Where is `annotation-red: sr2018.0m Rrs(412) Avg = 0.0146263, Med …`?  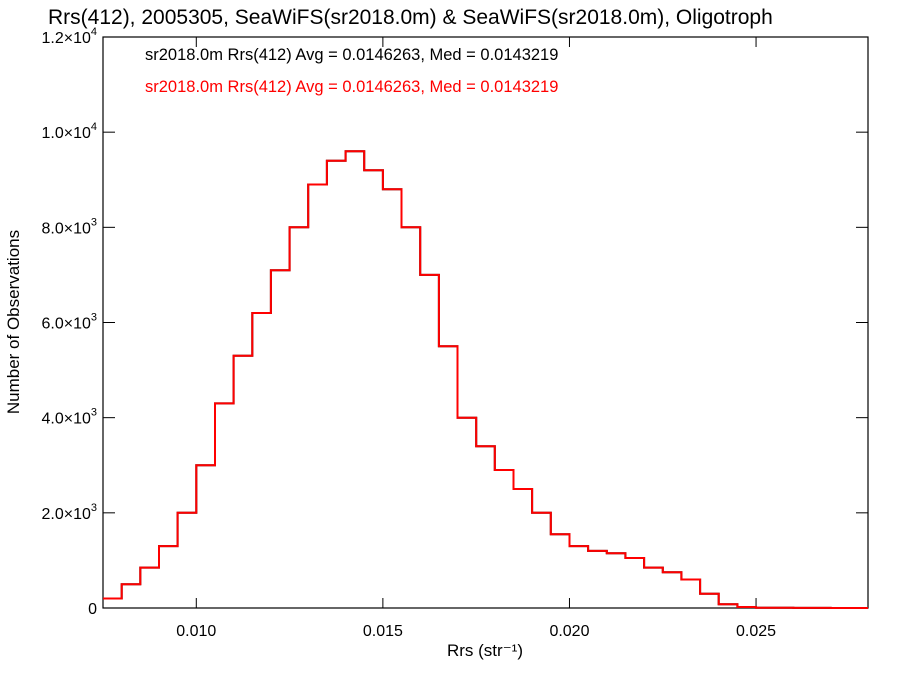 annotation-red: sr2018.0m Rrs(412) Avg = 0.0146263, Med … is located at coordinates (351, 87).